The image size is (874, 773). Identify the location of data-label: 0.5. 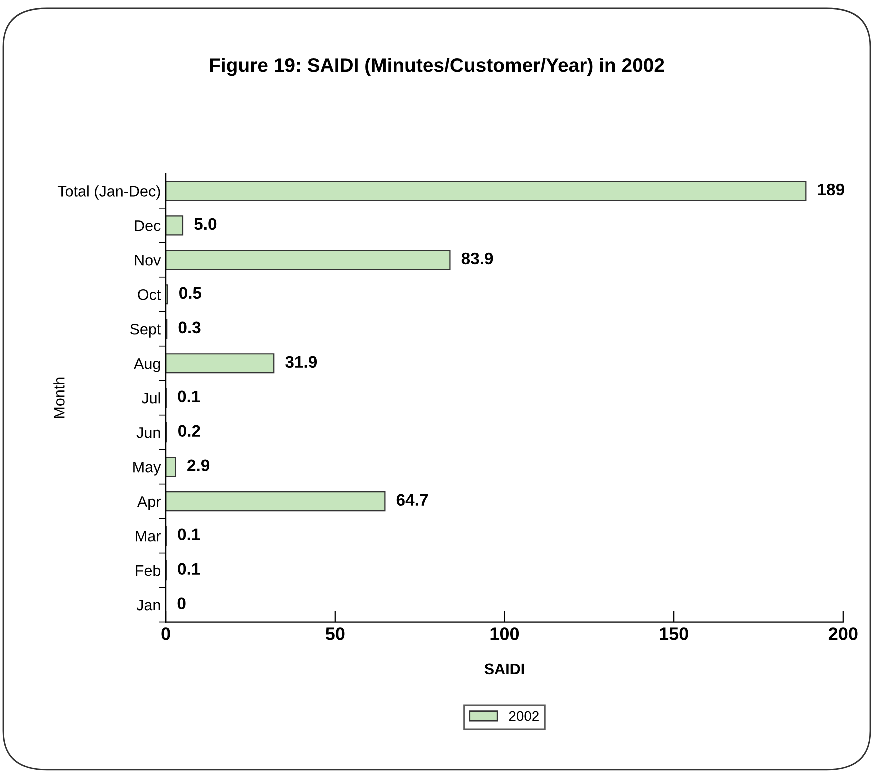
(191, 293).